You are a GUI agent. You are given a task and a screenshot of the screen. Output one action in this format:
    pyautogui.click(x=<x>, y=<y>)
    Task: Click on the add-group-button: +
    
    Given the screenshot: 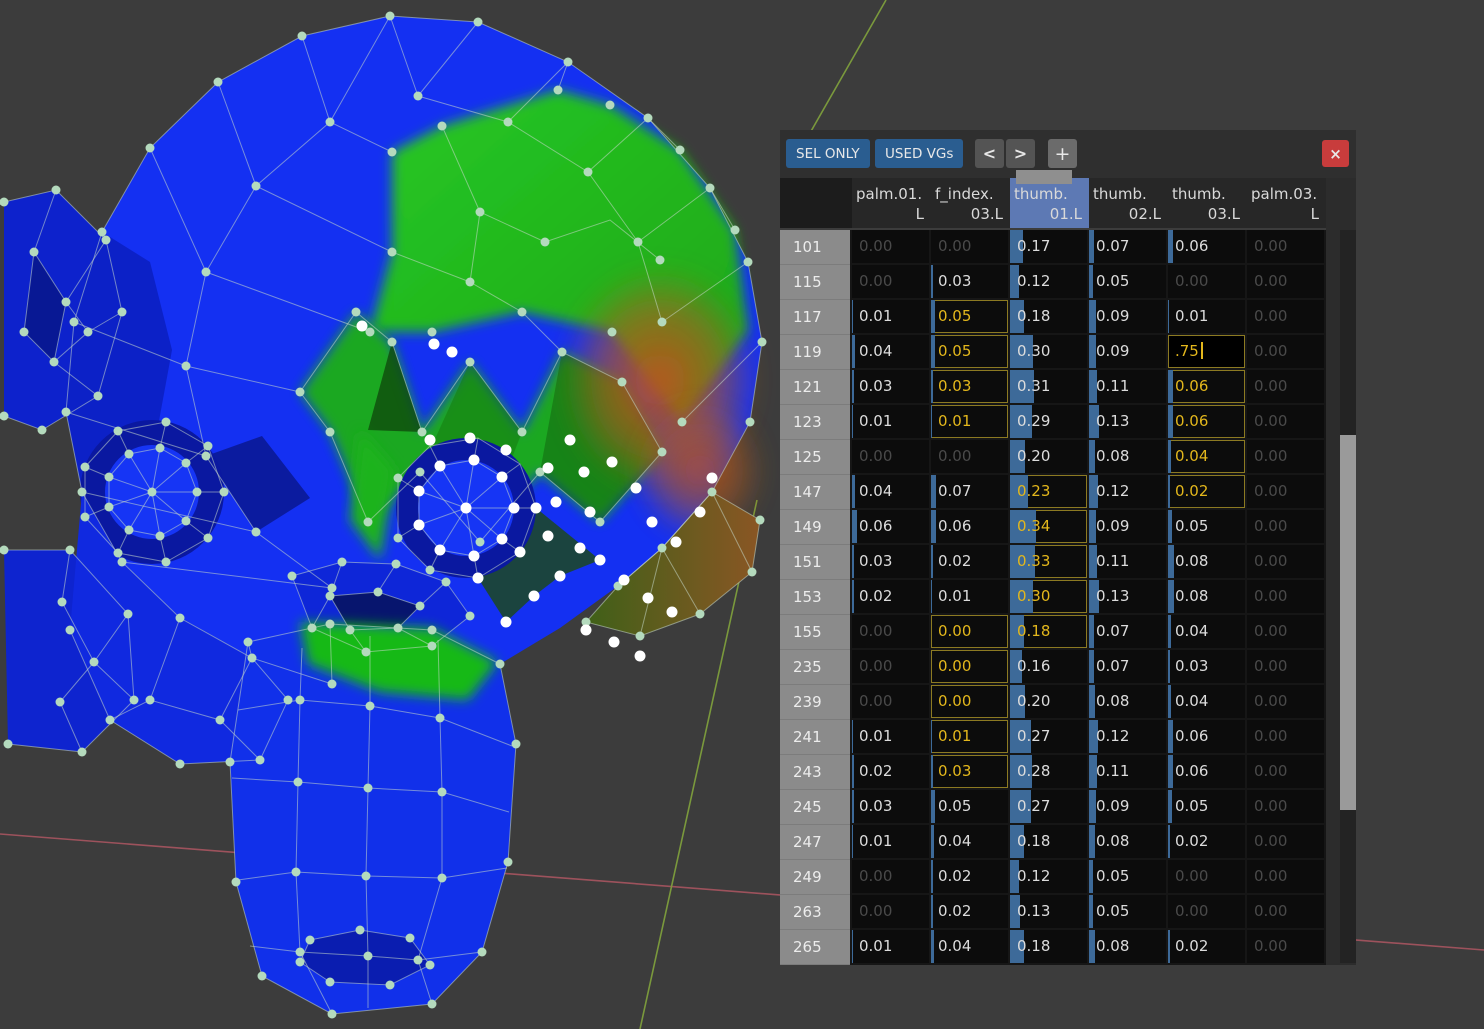 What is the action you would take?
    pyautogui.click(x=1062, y=153)
    